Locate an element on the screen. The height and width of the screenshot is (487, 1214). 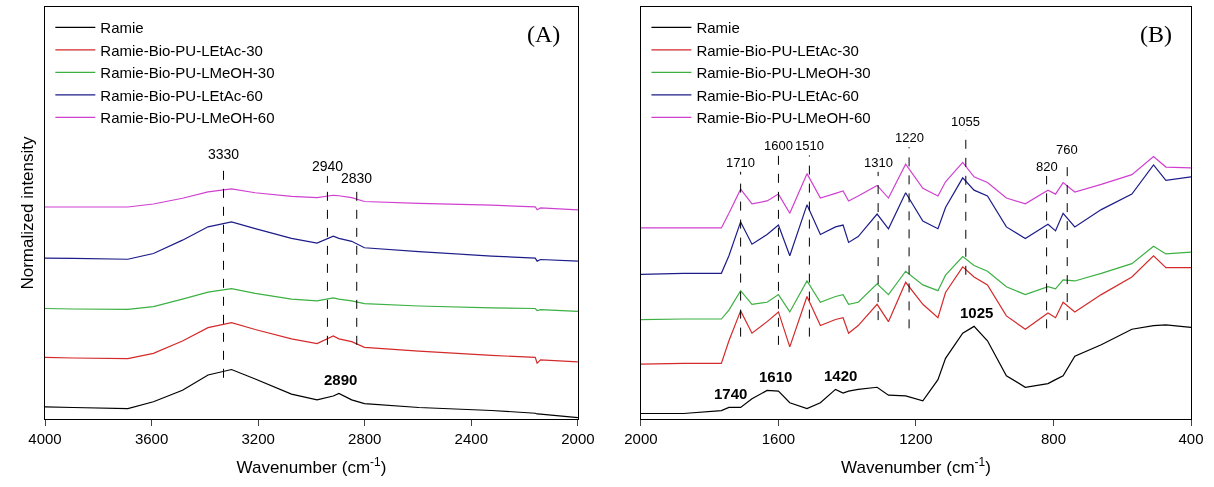
x-tick-label: 800 is located at coordinates (1053, 439).